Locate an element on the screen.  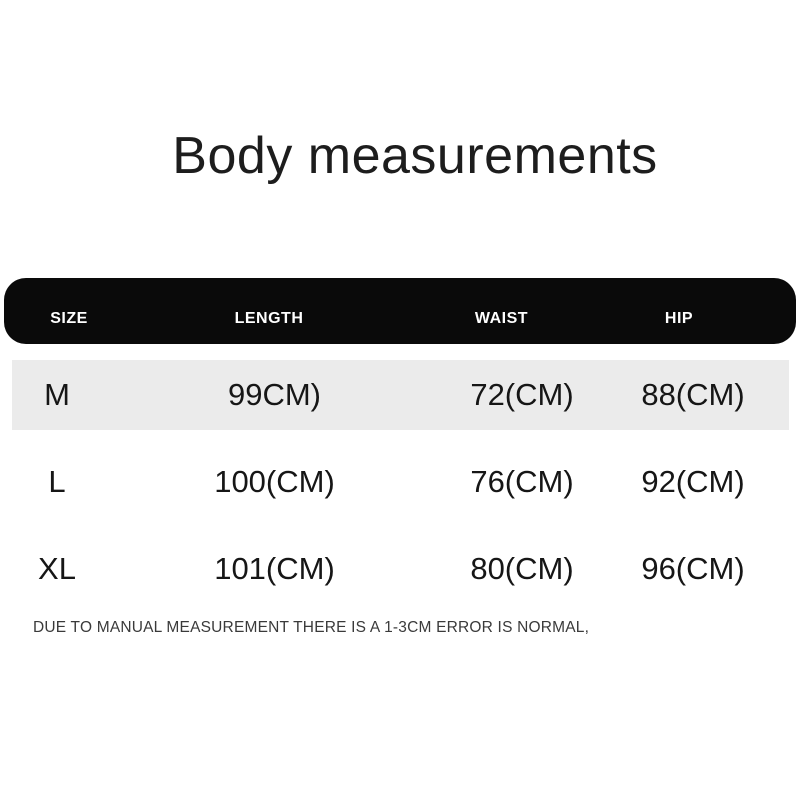
table-row-xl: XL 101(CM) 80(CM) 96(CM) is located at coordinates (400, 569).